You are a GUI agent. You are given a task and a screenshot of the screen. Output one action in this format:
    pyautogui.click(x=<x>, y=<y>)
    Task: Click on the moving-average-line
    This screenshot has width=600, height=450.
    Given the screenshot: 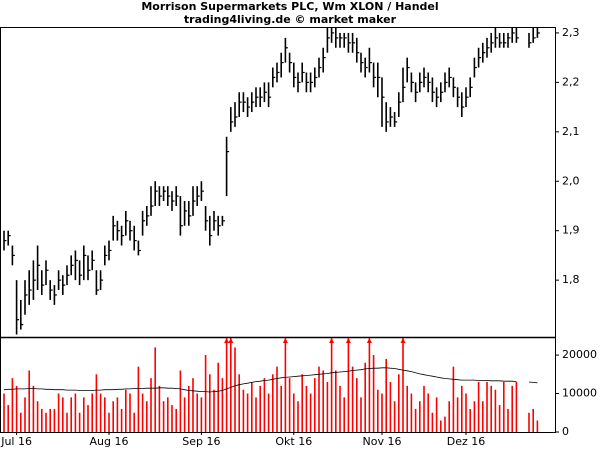 What is the action you would take?
    pyautogui.click(x=270, y=380)
    